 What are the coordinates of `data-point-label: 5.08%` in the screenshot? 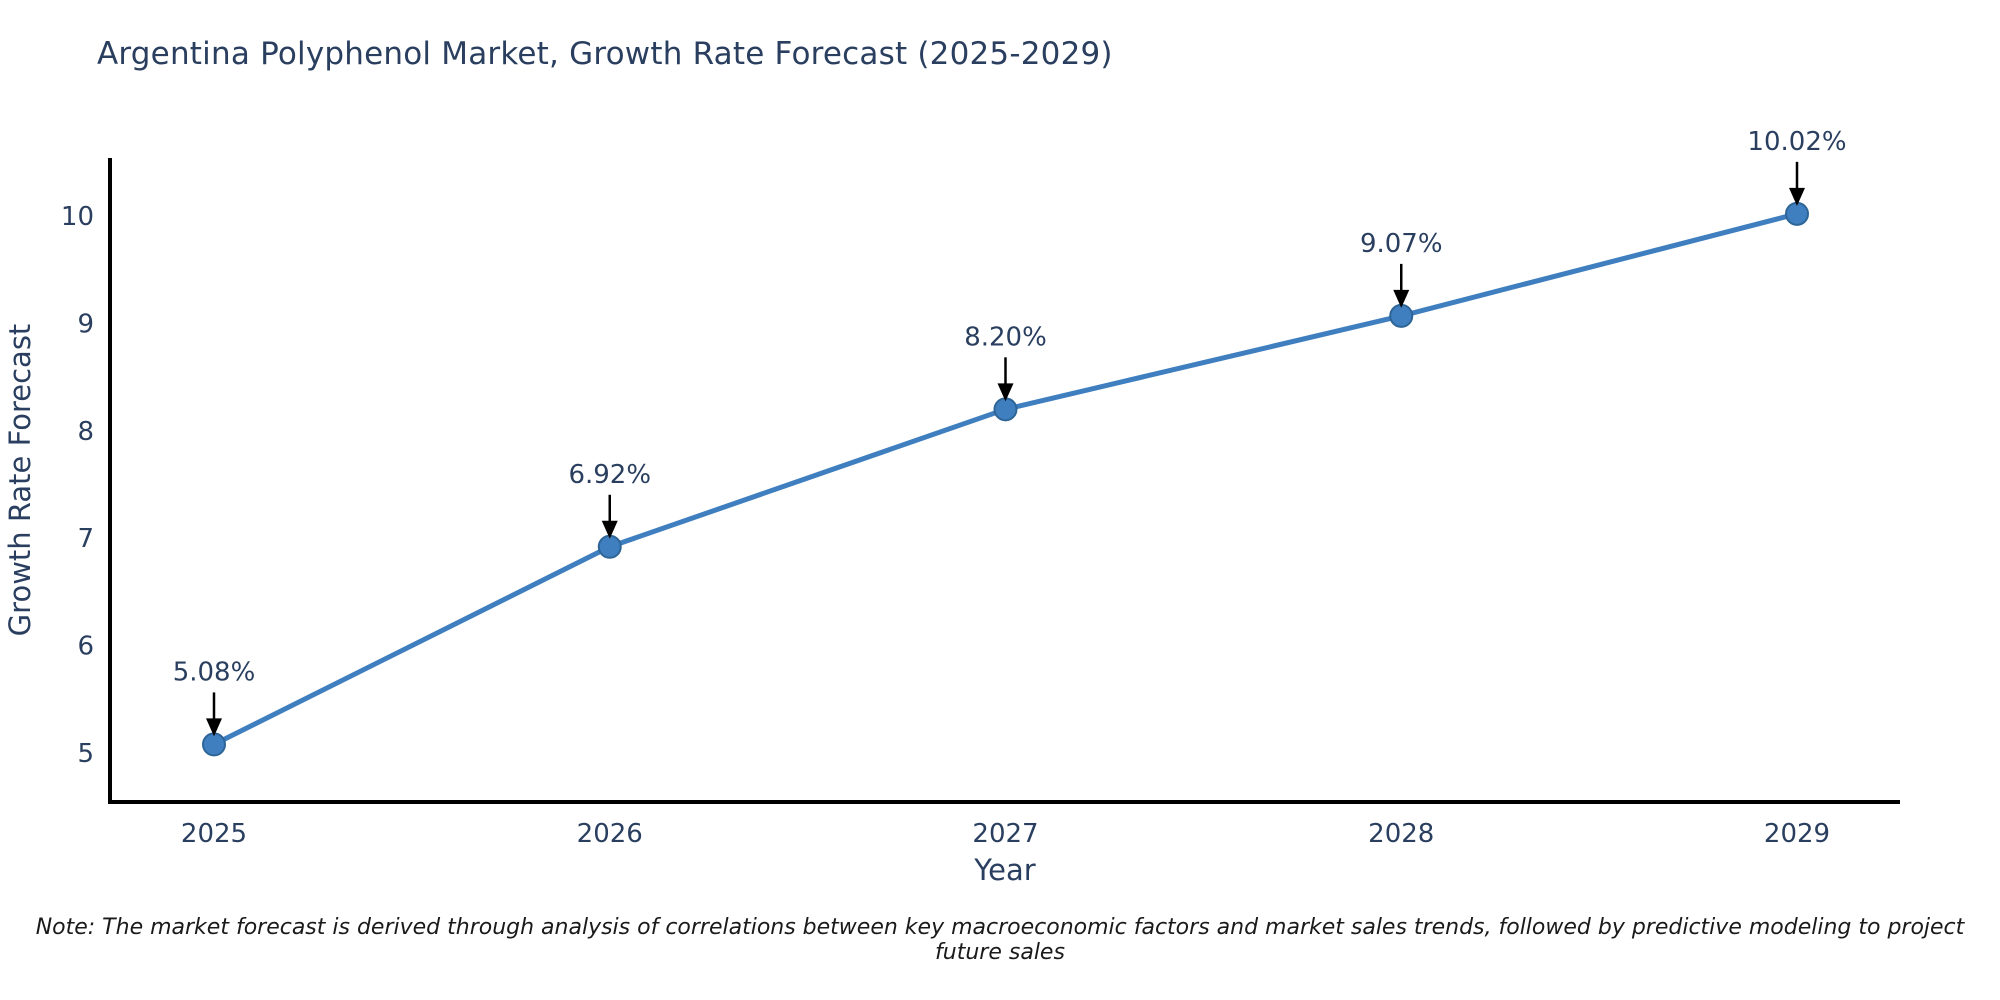 It's located at (214, 672).